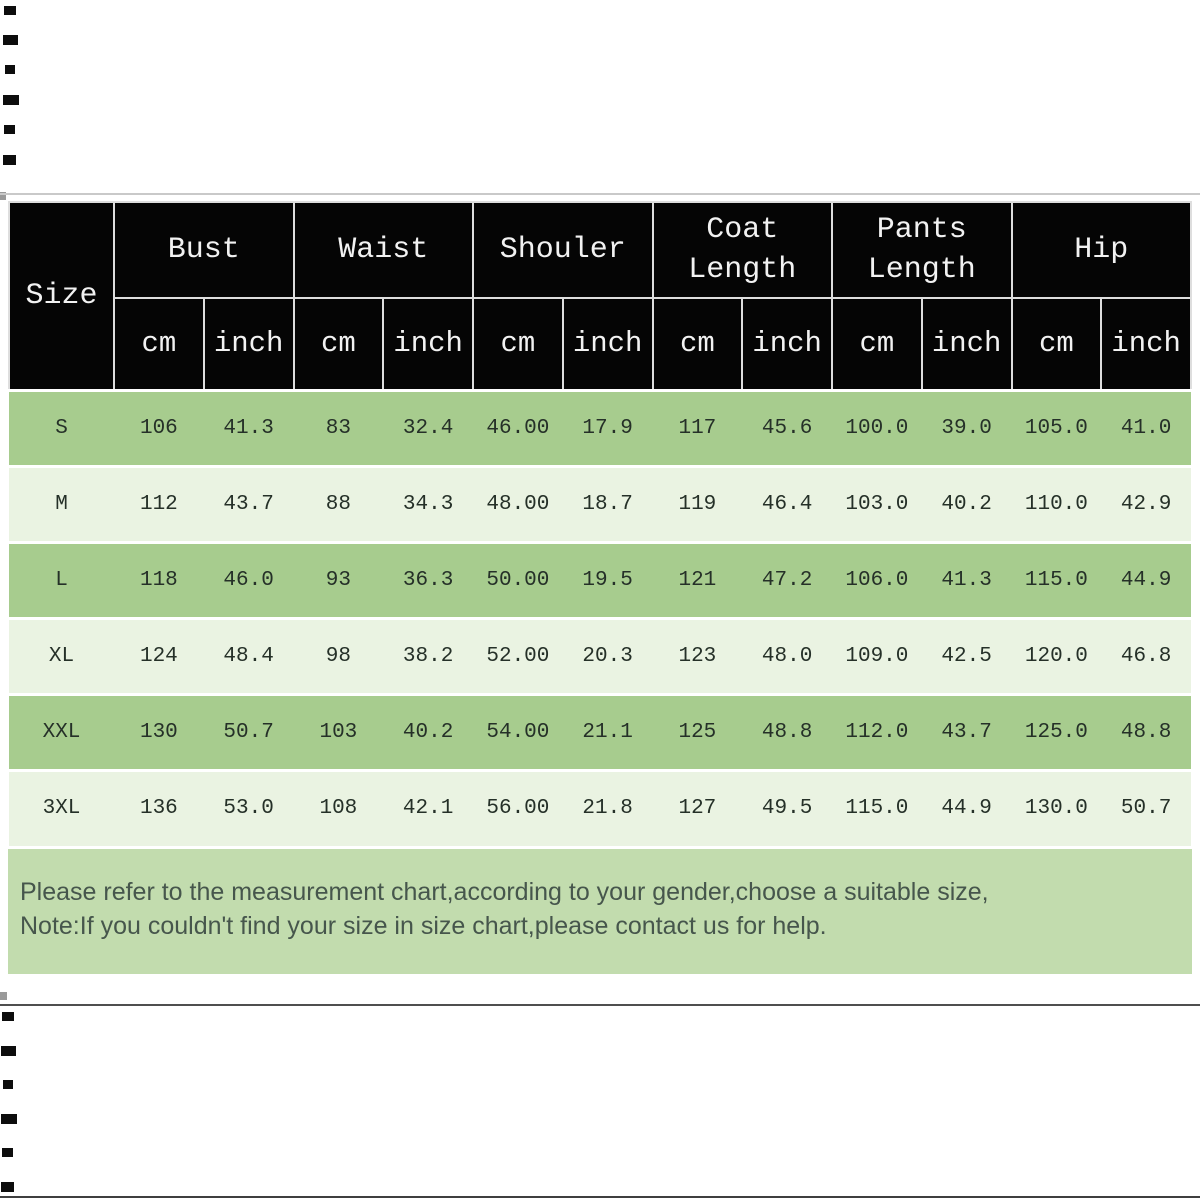 This screenshot has width=1200, height=1200. I want to click on measurement-cell: 110.0, so click(1056, 503).